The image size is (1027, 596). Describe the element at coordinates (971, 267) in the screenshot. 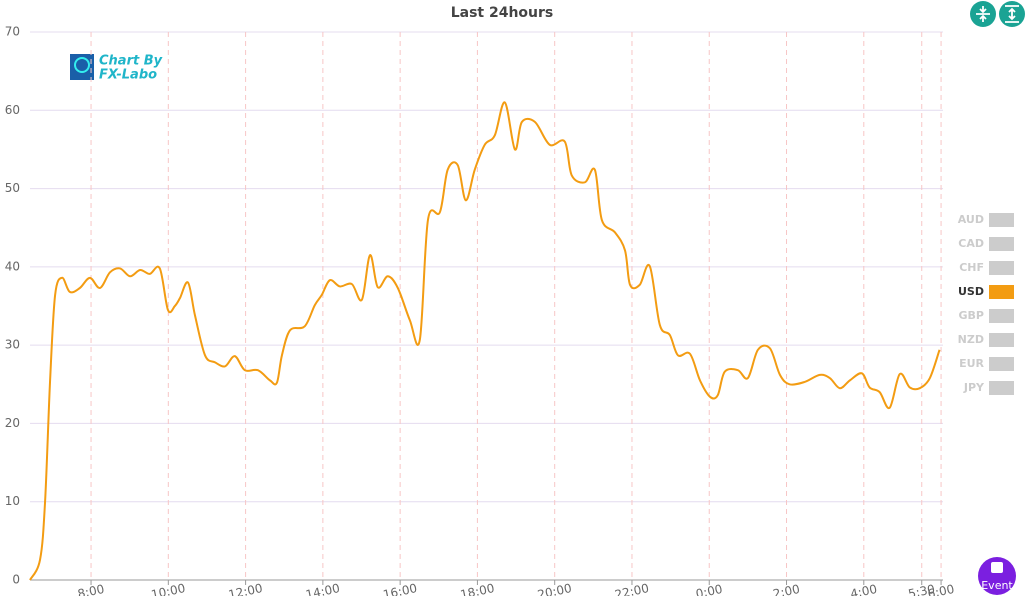

I see `legend-label: CHF` at that location.